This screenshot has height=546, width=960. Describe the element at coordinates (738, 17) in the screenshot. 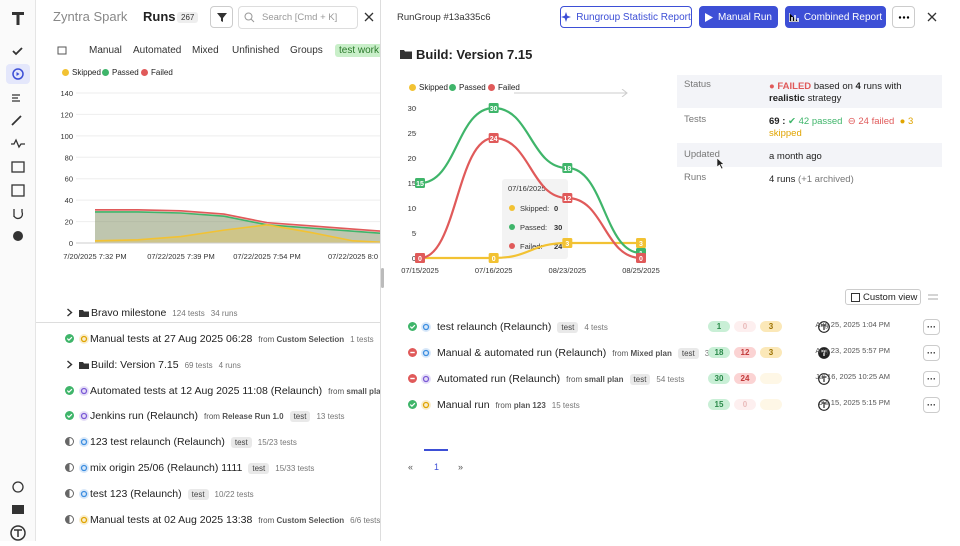

I see `manual-run-button: Manual Run` at that location.